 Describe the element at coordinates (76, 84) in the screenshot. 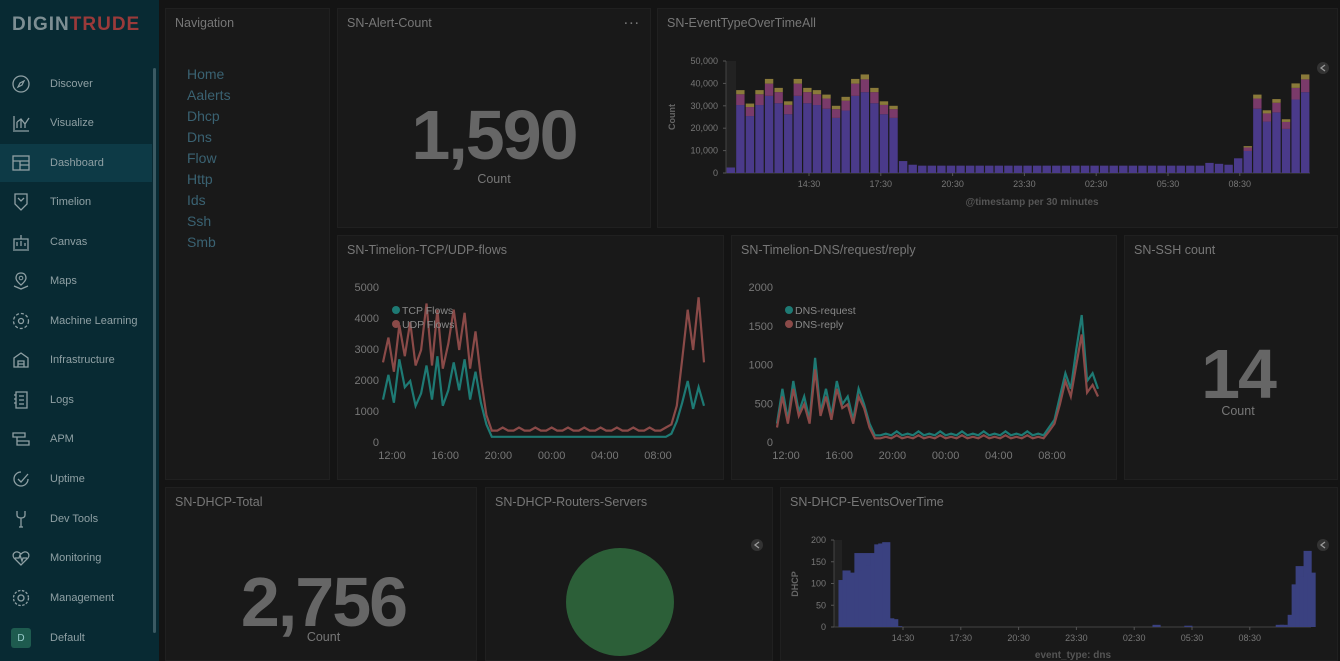

I see `sidebar-item-discover: Discover` at that location.